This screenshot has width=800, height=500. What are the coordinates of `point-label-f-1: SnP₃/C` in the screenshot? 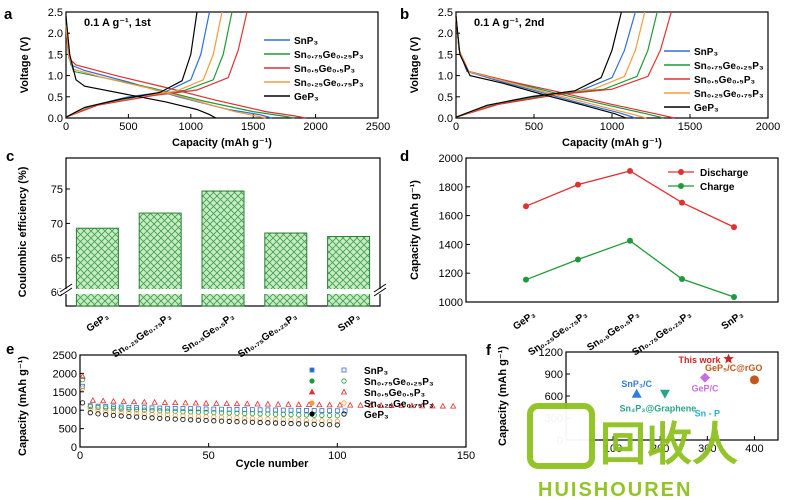 It's located at (636, 384).